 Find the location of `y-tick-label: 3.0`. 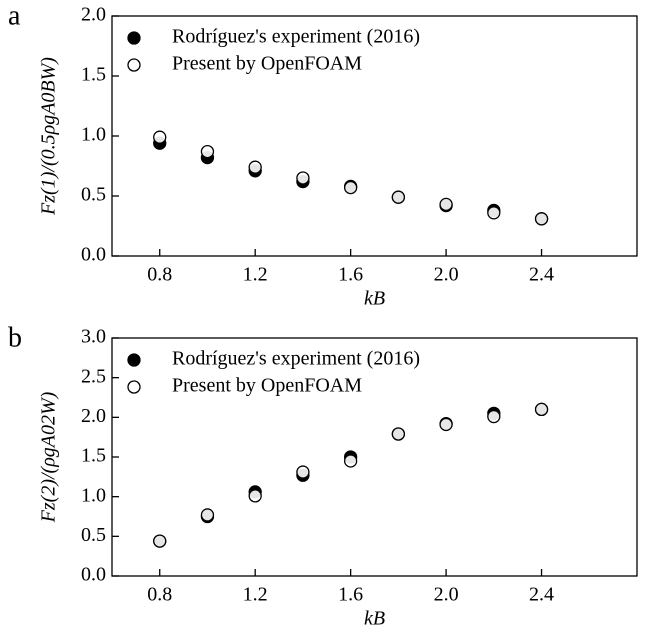

y-tick-label: 3.0 is located at coordinates (93, 337).